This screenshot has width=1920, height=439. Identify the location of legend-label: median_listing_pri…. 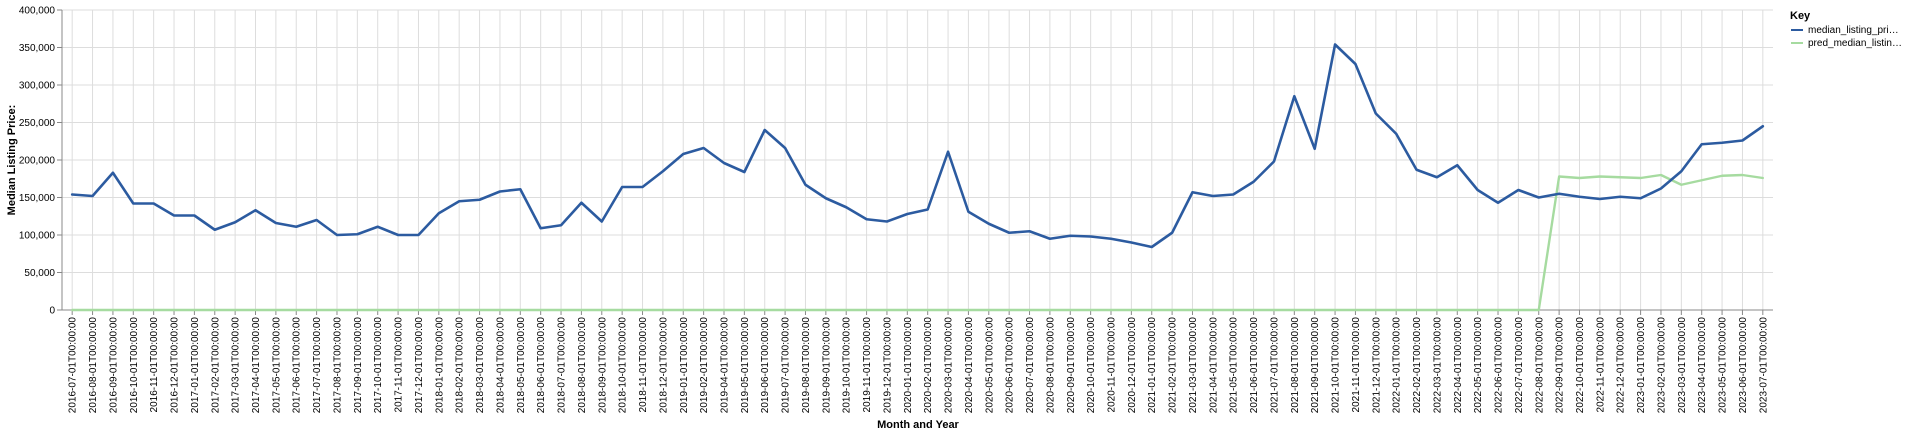
(1853, 30).